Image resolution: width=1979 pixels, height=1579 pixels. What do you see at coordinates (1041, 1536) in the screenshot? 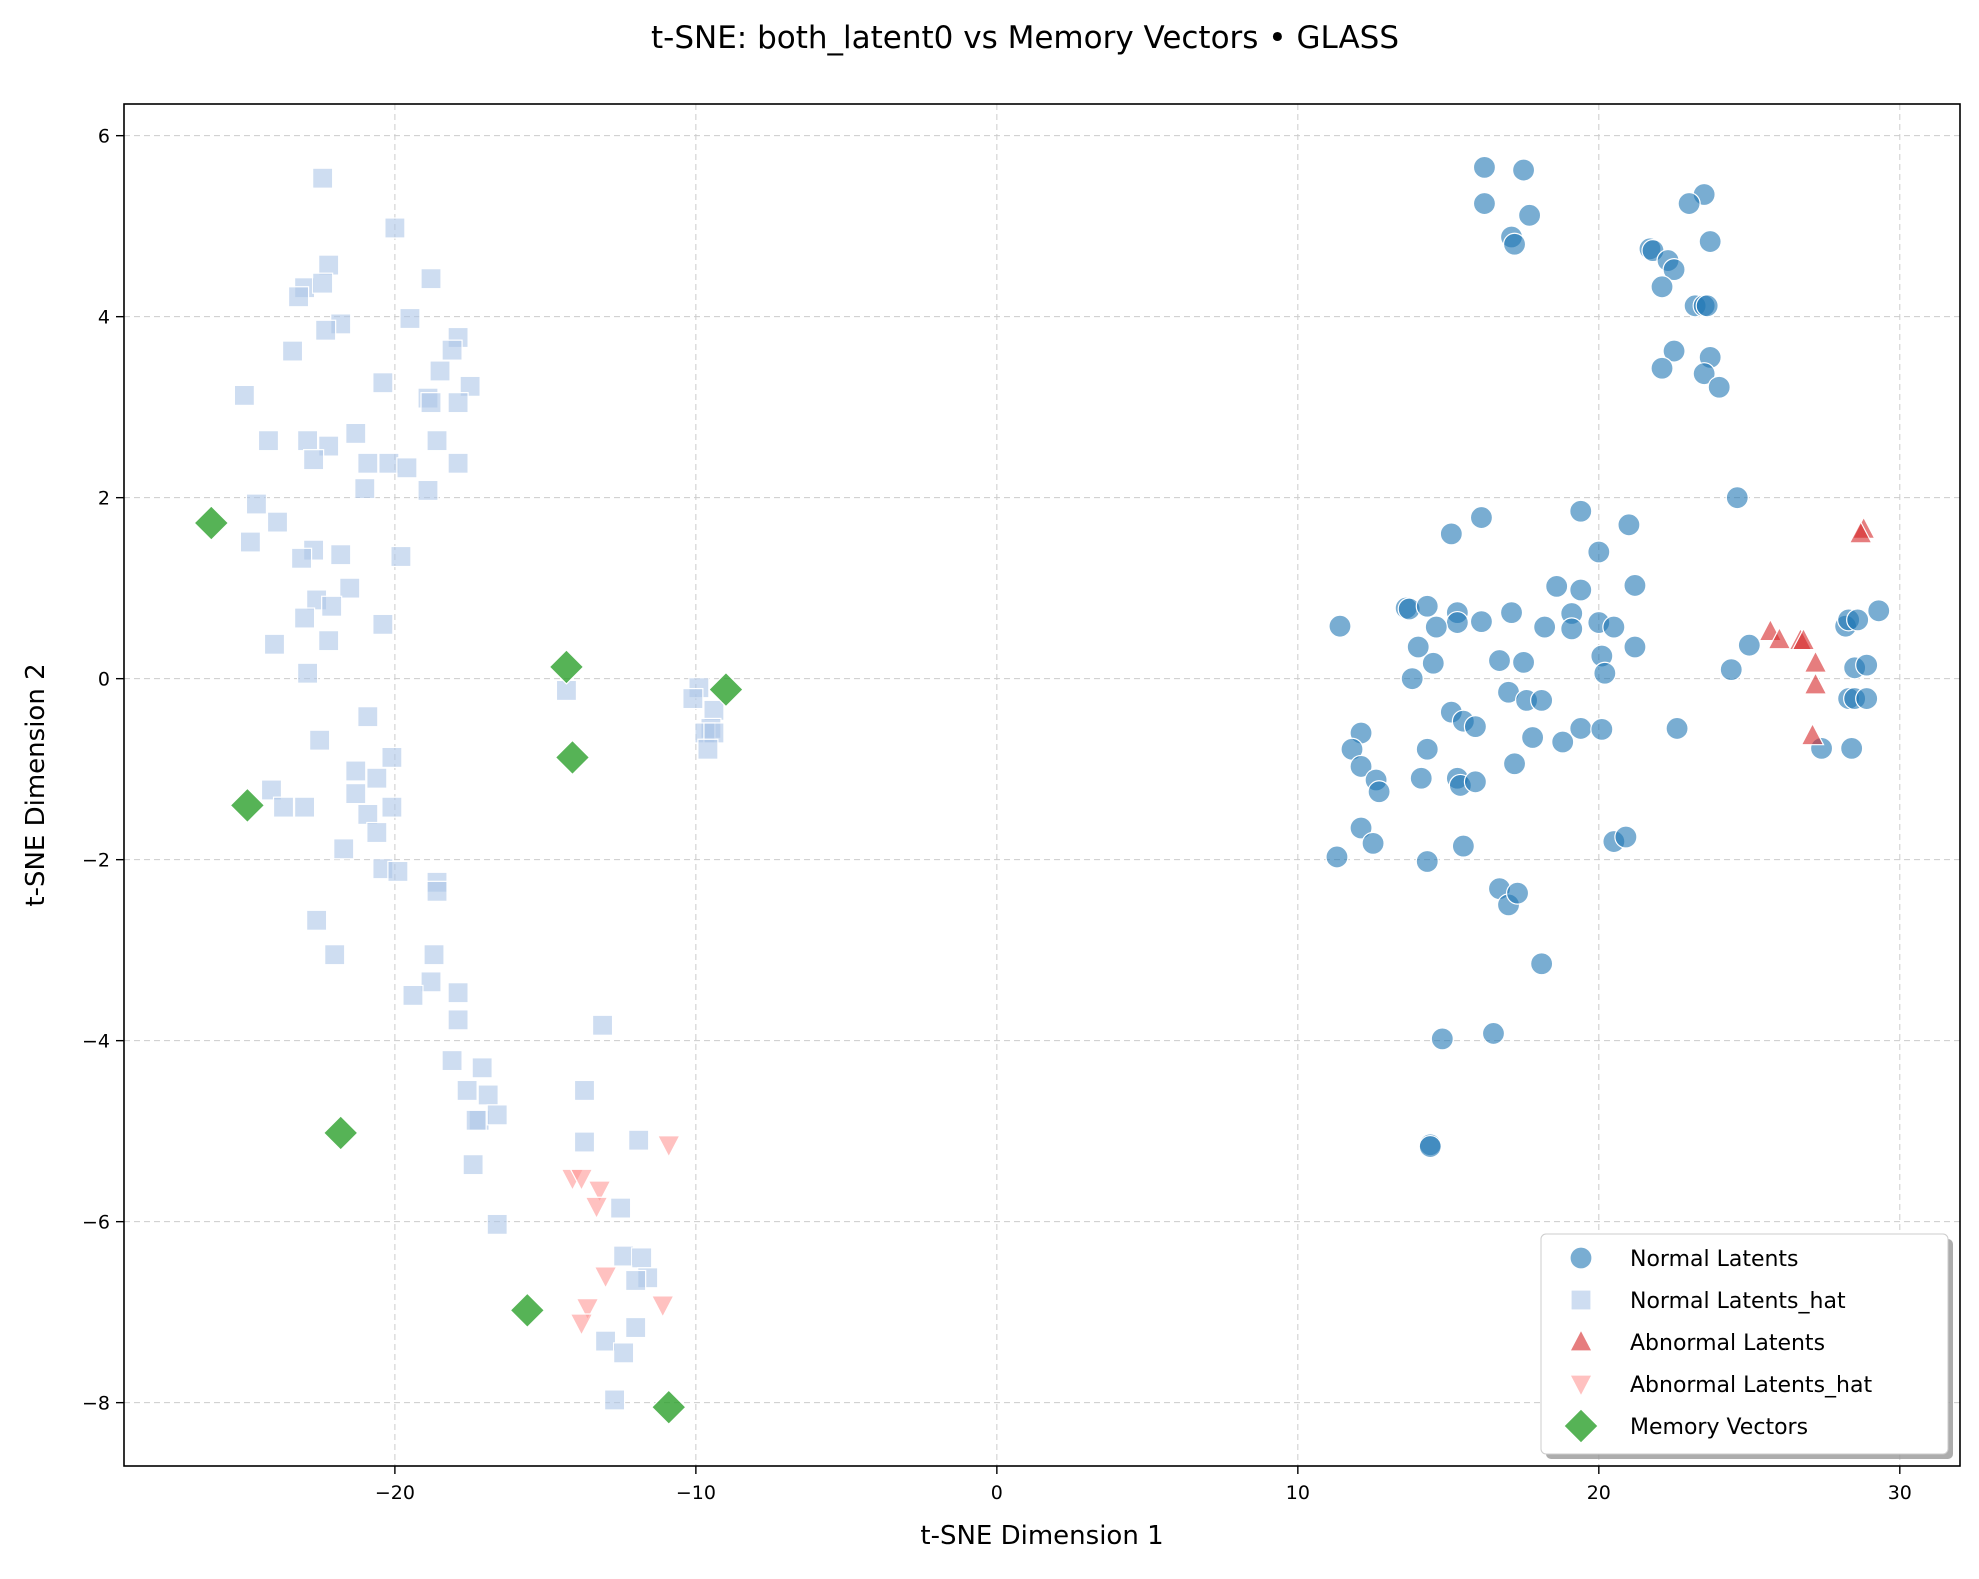
I see `x-axis-label: t-SNE Dimension 1` at bounding box center [1041, 1536].